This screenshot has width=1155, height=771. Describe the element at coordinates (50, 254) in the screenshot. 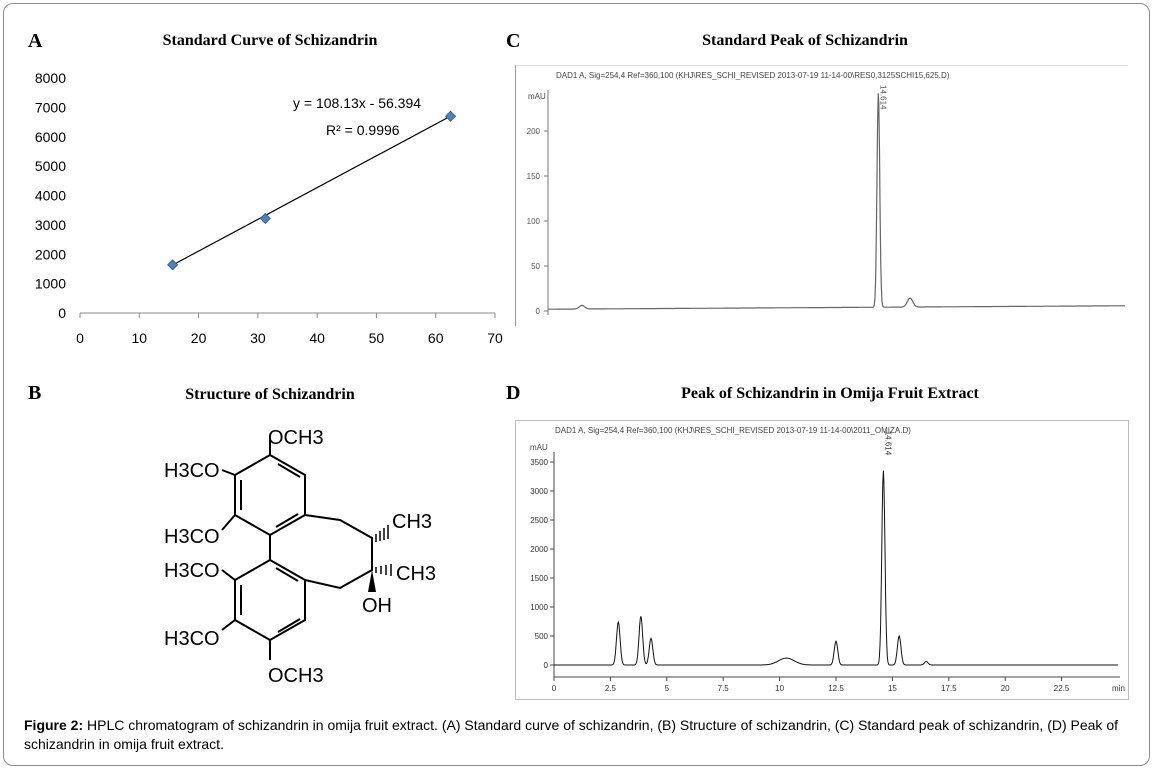

I see `y-tick-label: 2000` at that location.